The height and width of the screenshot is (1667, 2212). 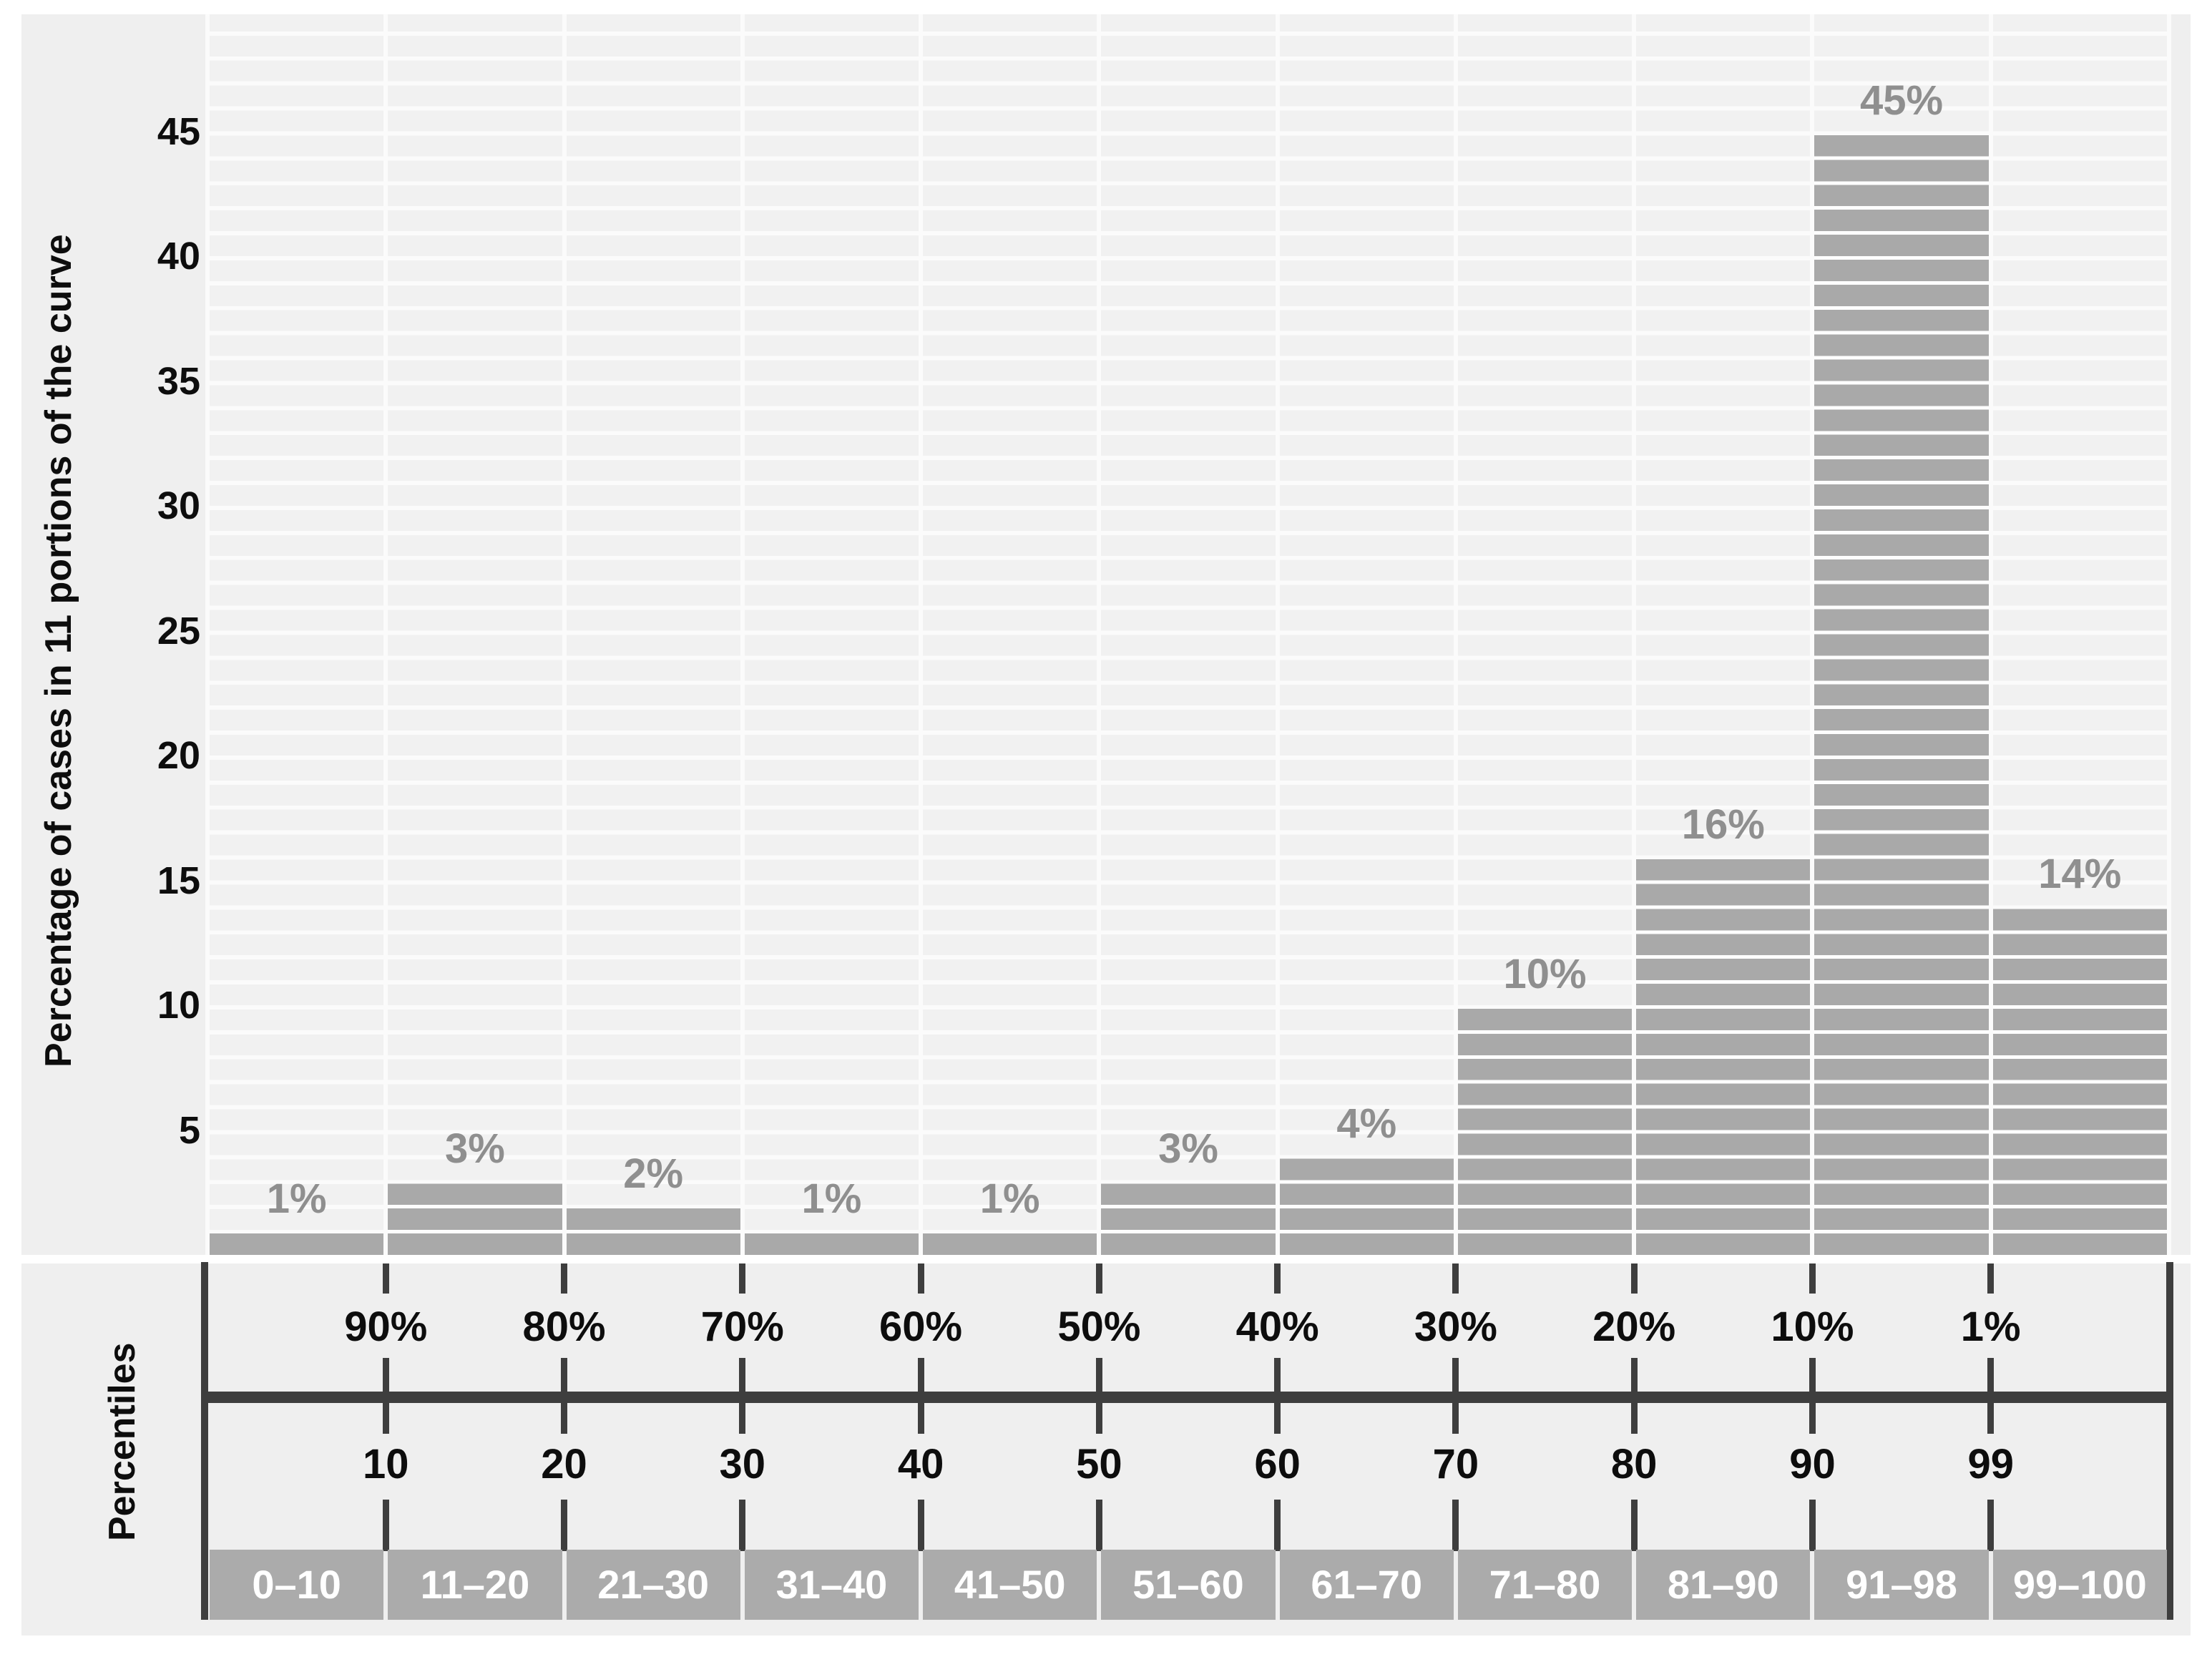 I want to click on percentile-range-box: 81–90, so click(x=1723, y=1585).